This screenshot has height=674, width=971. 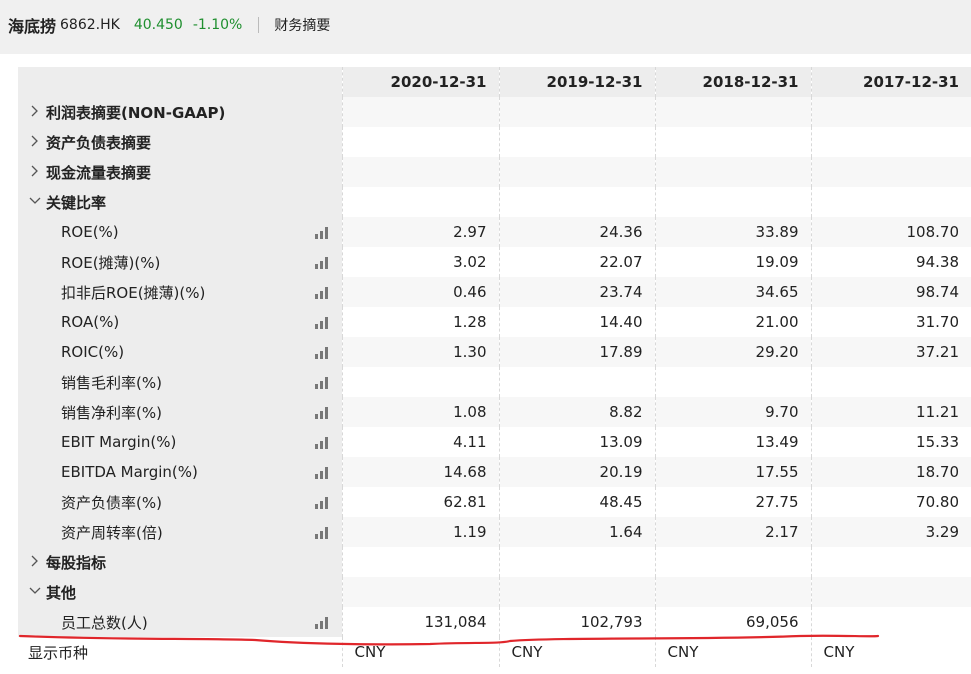 What do you see at coordinates (576, 472) in the screenshot?
I see `value-cell: 20.19` at bounding box center [576, 472].